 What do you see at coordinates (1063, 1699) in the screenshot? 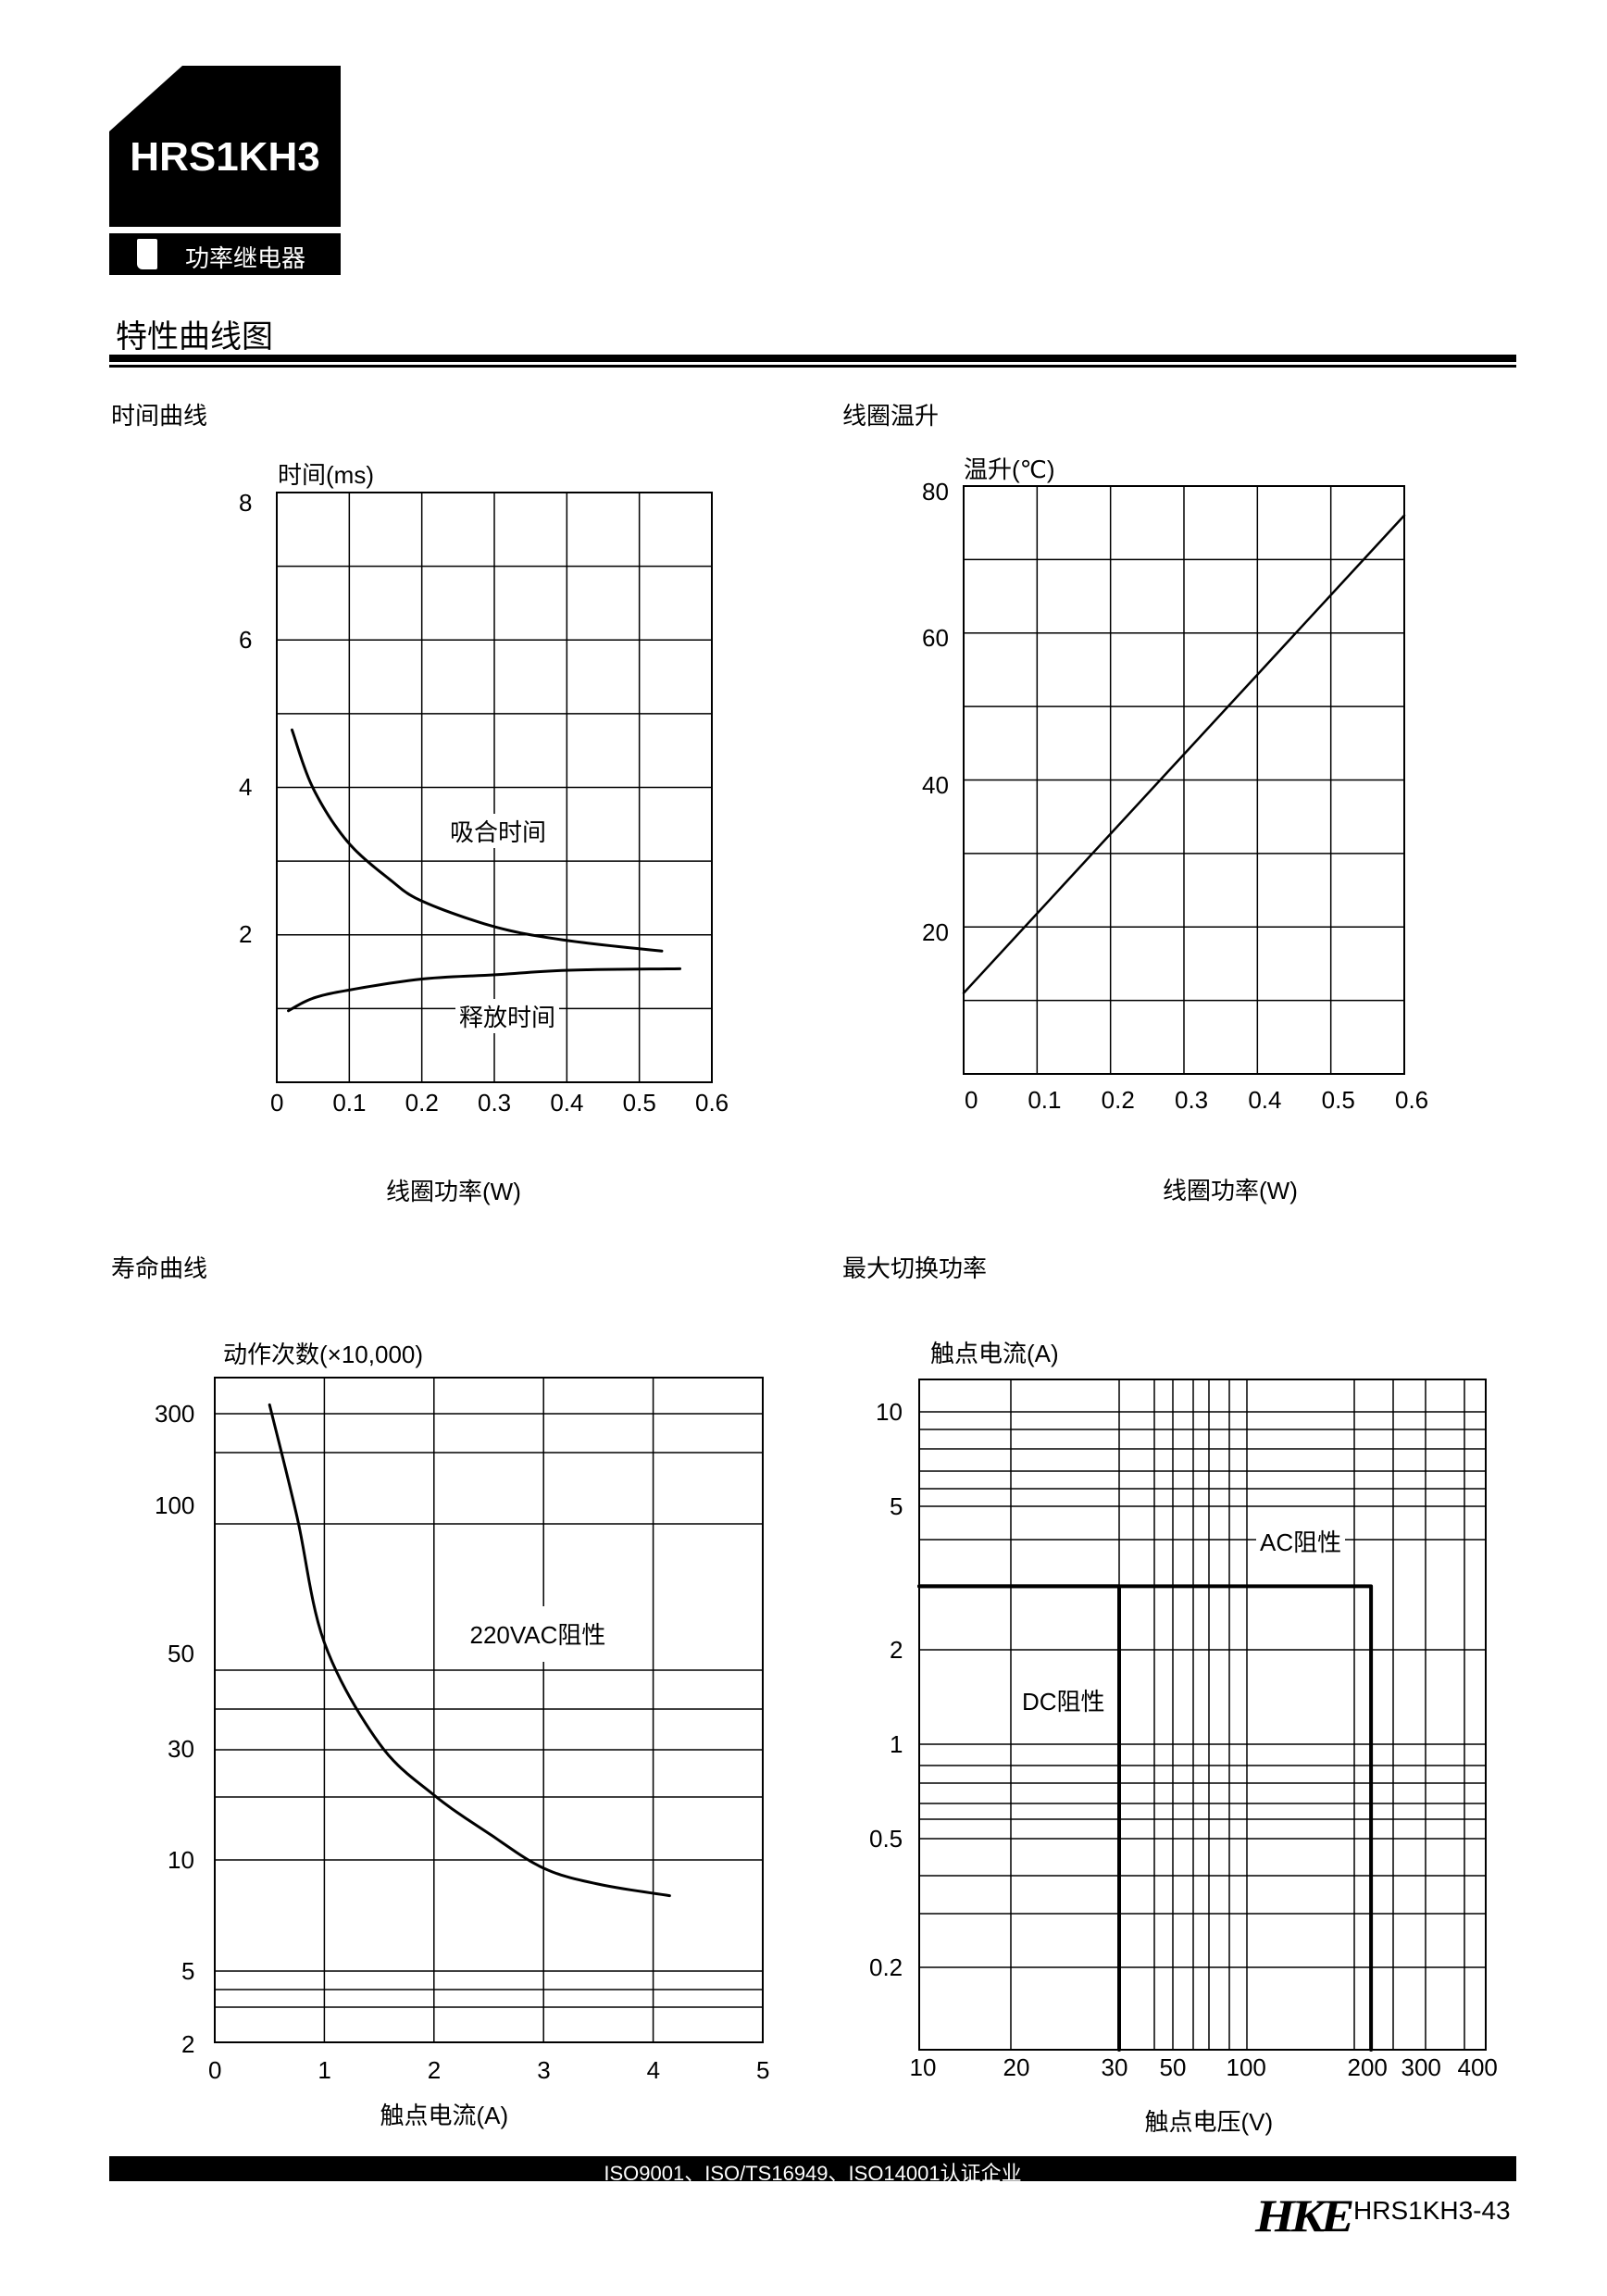
I see `series-label-dc: DC阻性` at bounding box center [1063, 1699].